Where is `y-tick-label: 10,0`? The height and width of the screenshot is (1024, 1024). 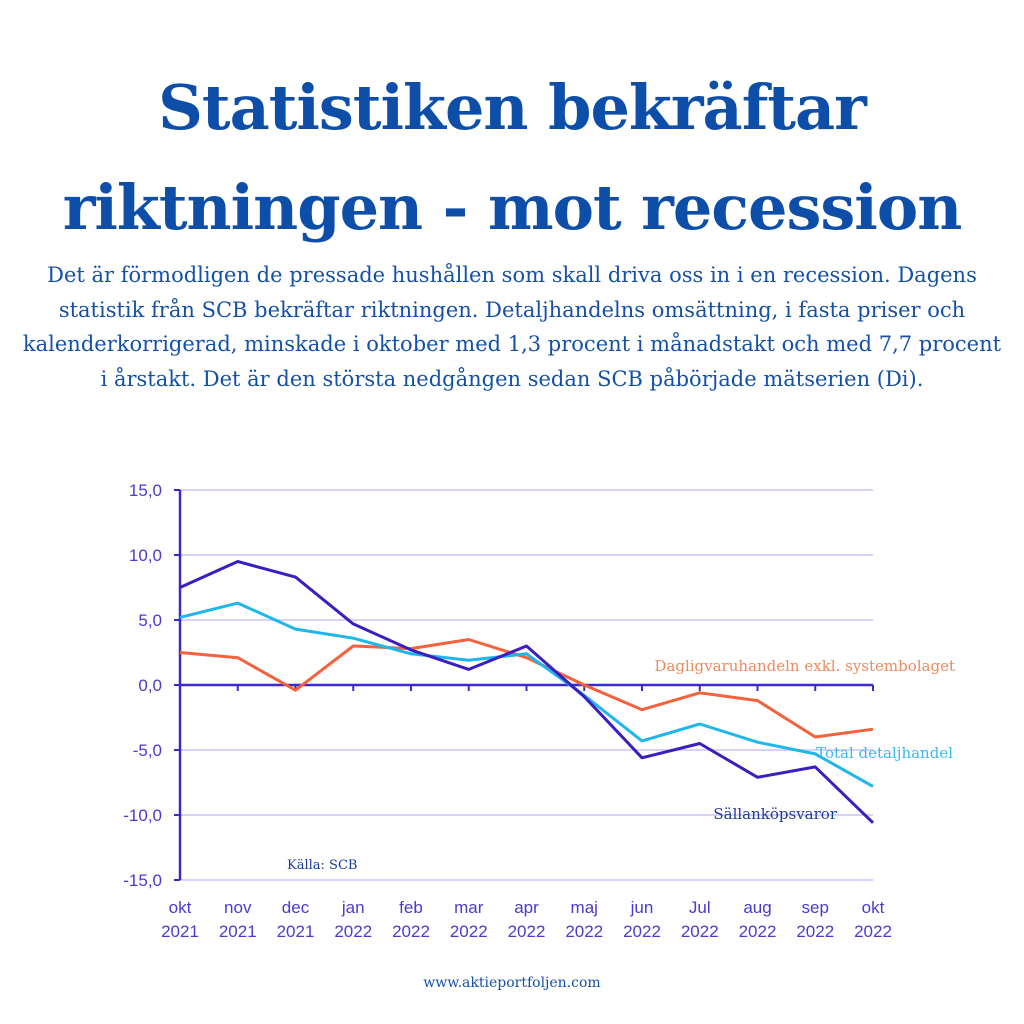
y-tick-label: 10,0 is located at coordinates (145, 555).